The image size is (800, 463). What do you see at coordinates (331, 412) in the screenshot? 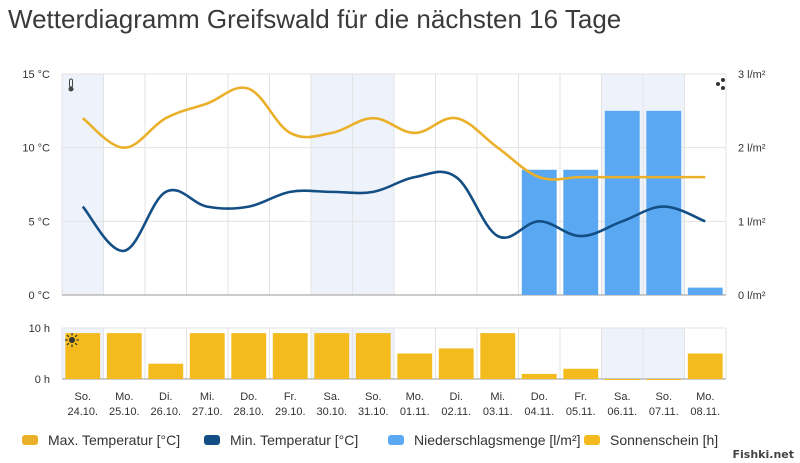
I see `x-tick-date: 30.10.` at bounding box center [331, 412].